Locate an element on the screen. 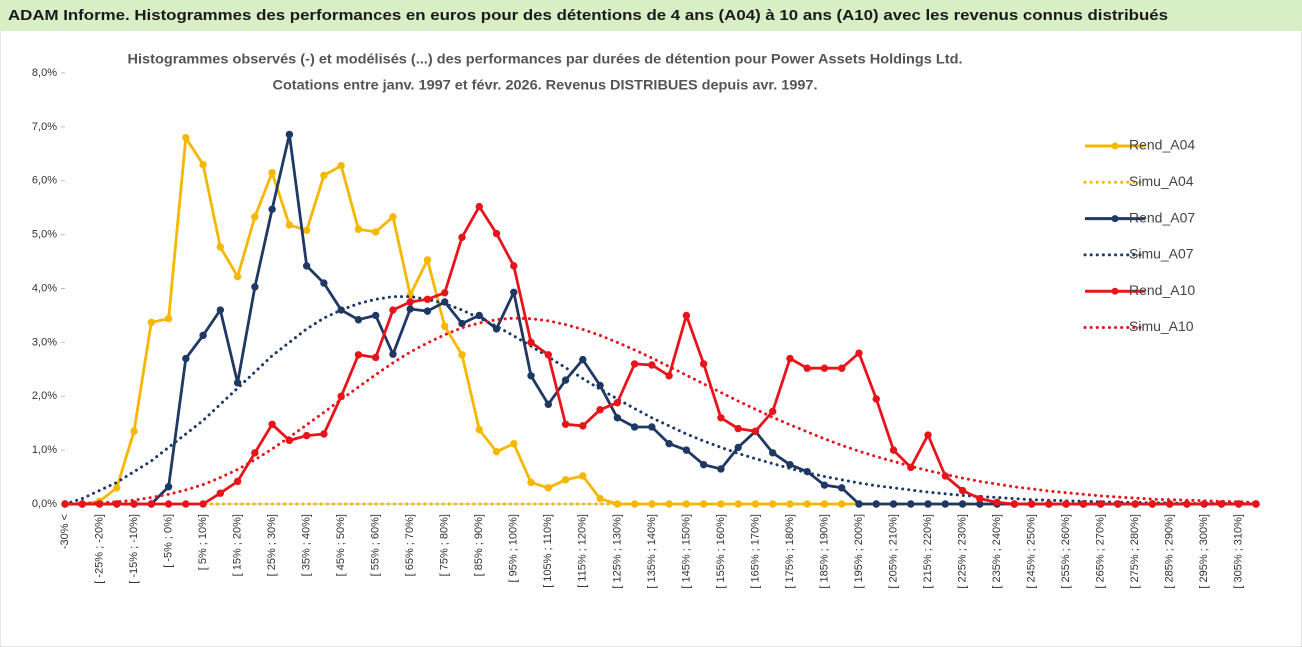 This screenshot has height=647, width=1302. y-tick-label: 0,0% is located at coordinates (44, 504).